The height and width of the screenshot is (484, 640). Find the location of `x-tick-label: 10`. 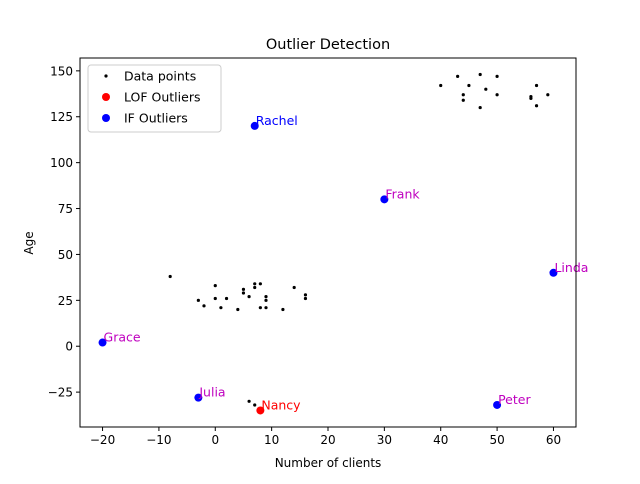

x-tick-label: 10 is located at coordinates (271, 440).